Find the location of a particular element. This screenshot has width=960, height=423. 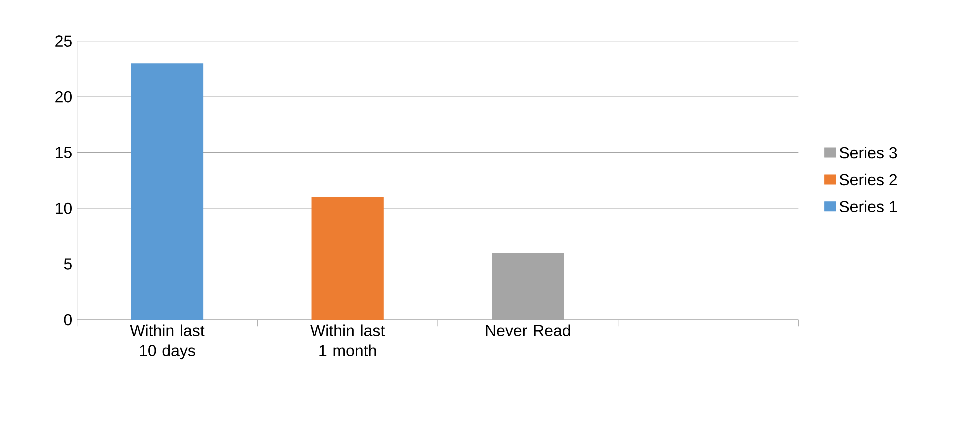

legend-label: Series 3 is located at coordinates (869, 153).